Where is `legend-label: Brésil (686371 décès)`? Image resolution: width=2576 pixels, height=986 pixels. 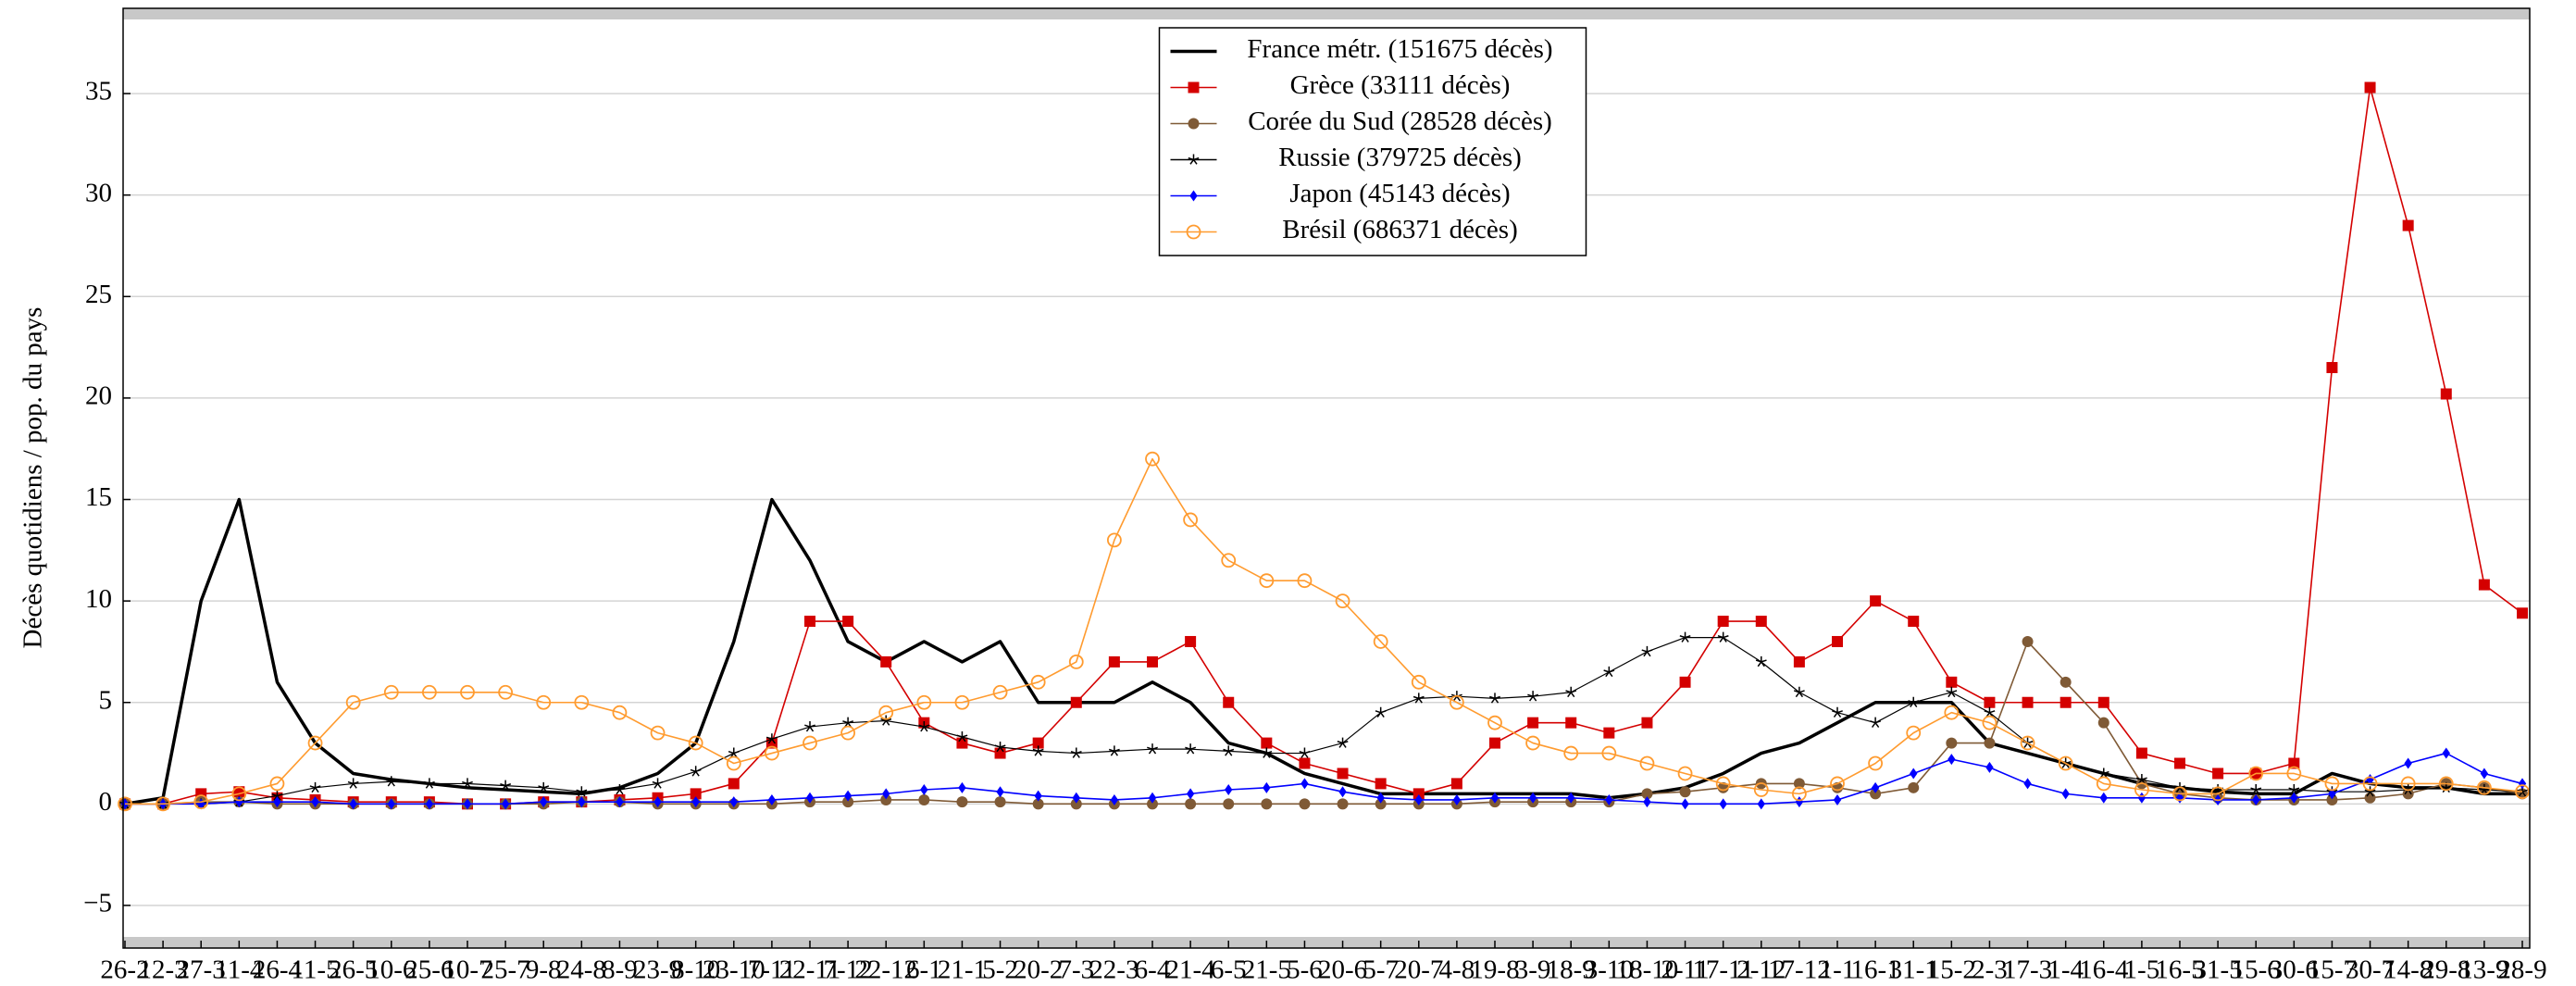 legend-label: Brésil (686371 décès) is located at coordinates (1400, 230).